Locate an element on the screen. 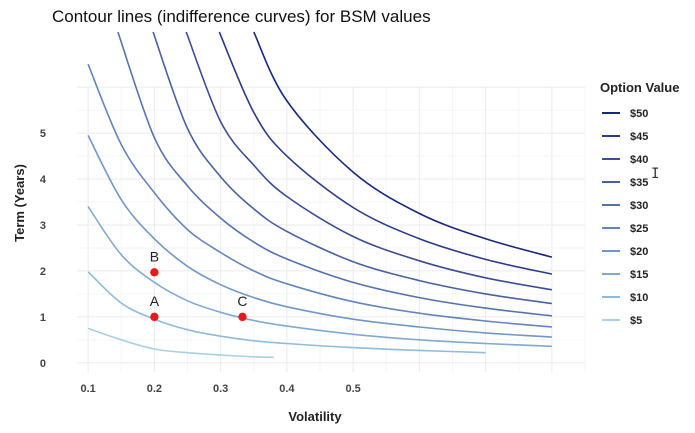 The image size is (695, 433). point-b is located at coordinates (154, 272).